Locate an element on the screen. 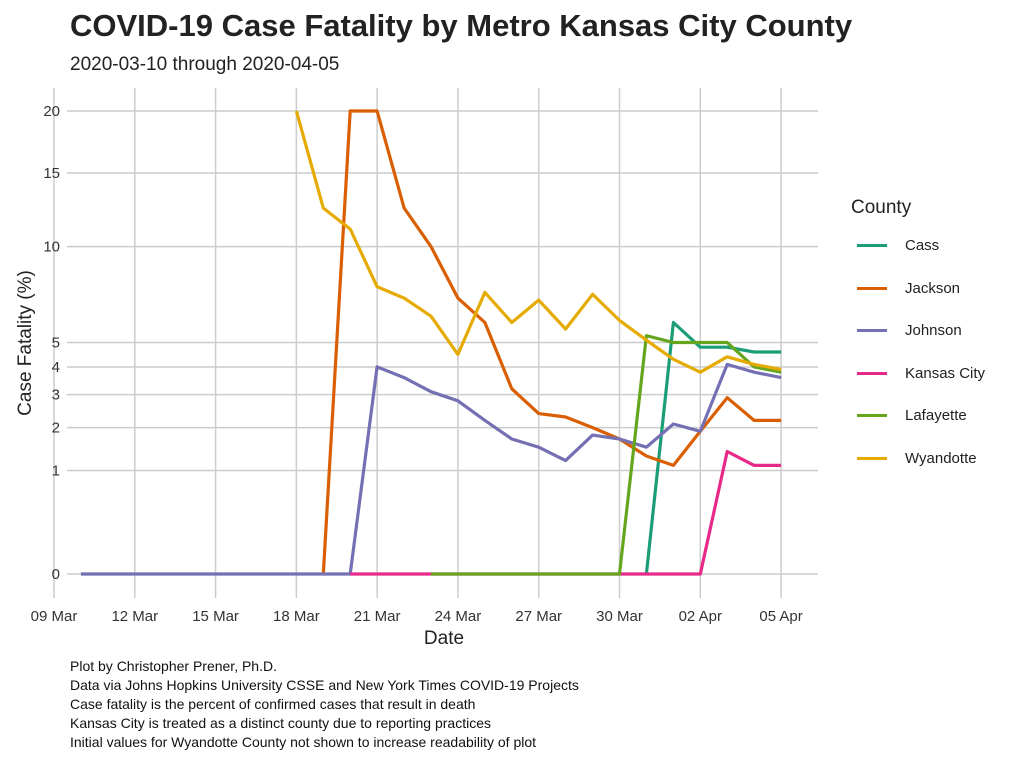 This screenshot has width=1024, height=768. legend-item: Johnson is located at coordinates (918, 343).